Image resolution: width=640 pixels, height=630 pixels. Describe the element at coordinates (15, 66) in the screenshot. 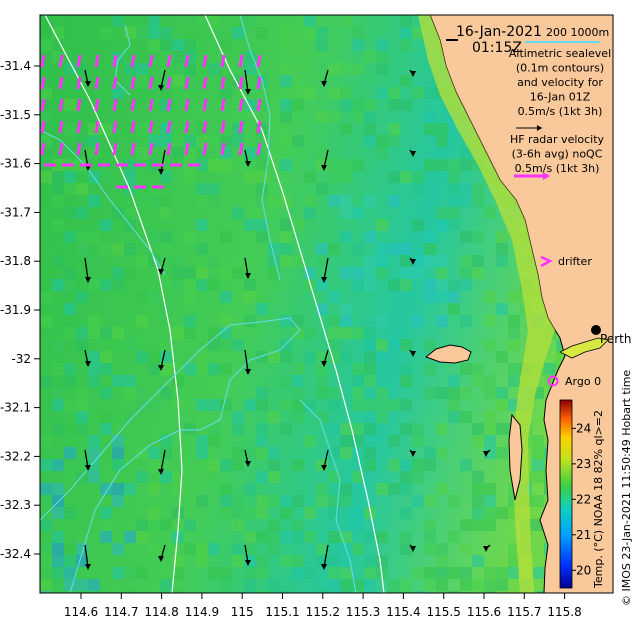

I see `lat-tick-label: -31.4` at that location.